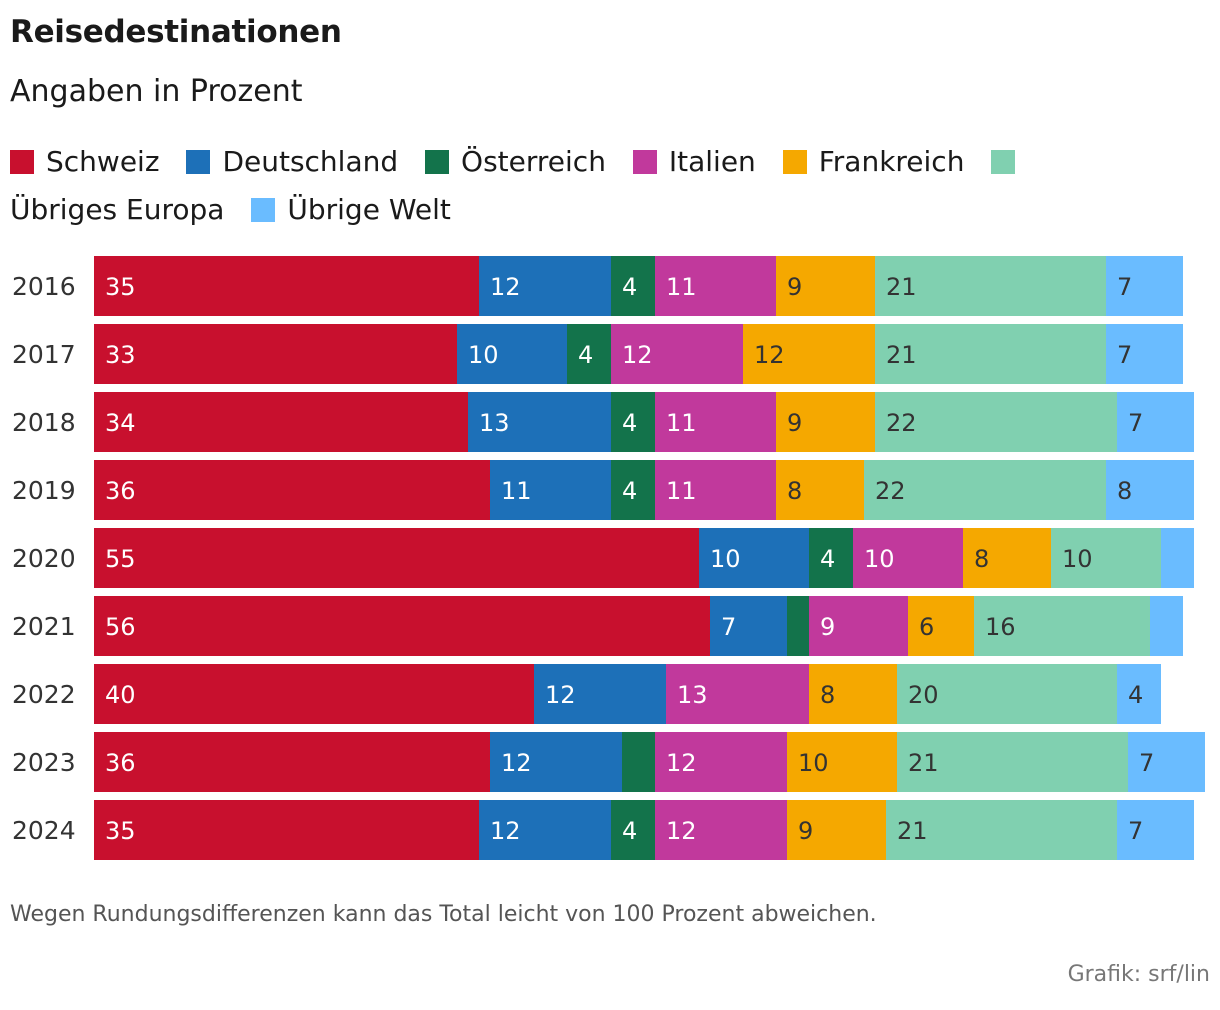 Image resolution: width=1220 pixels, height=1010 pixels. What do you see at coordinates (981, 559) in the screenshot?
I see `data-label-frankreich-2020: 8` at bounding box center [981, 559].